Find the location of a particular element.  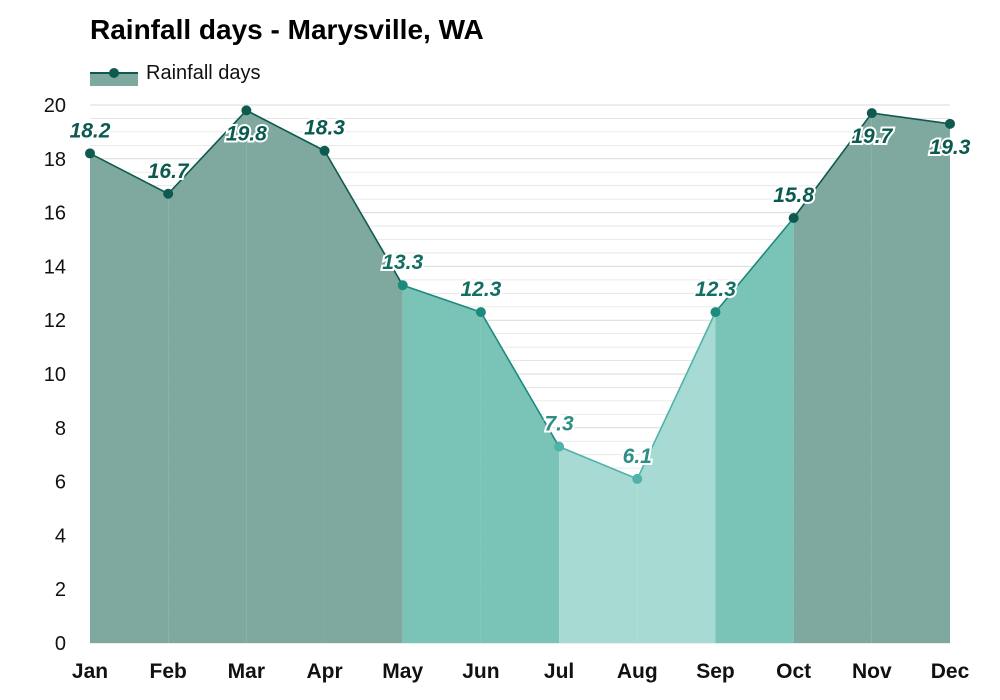

line-segment-mar is located at coordinates (285, 130).